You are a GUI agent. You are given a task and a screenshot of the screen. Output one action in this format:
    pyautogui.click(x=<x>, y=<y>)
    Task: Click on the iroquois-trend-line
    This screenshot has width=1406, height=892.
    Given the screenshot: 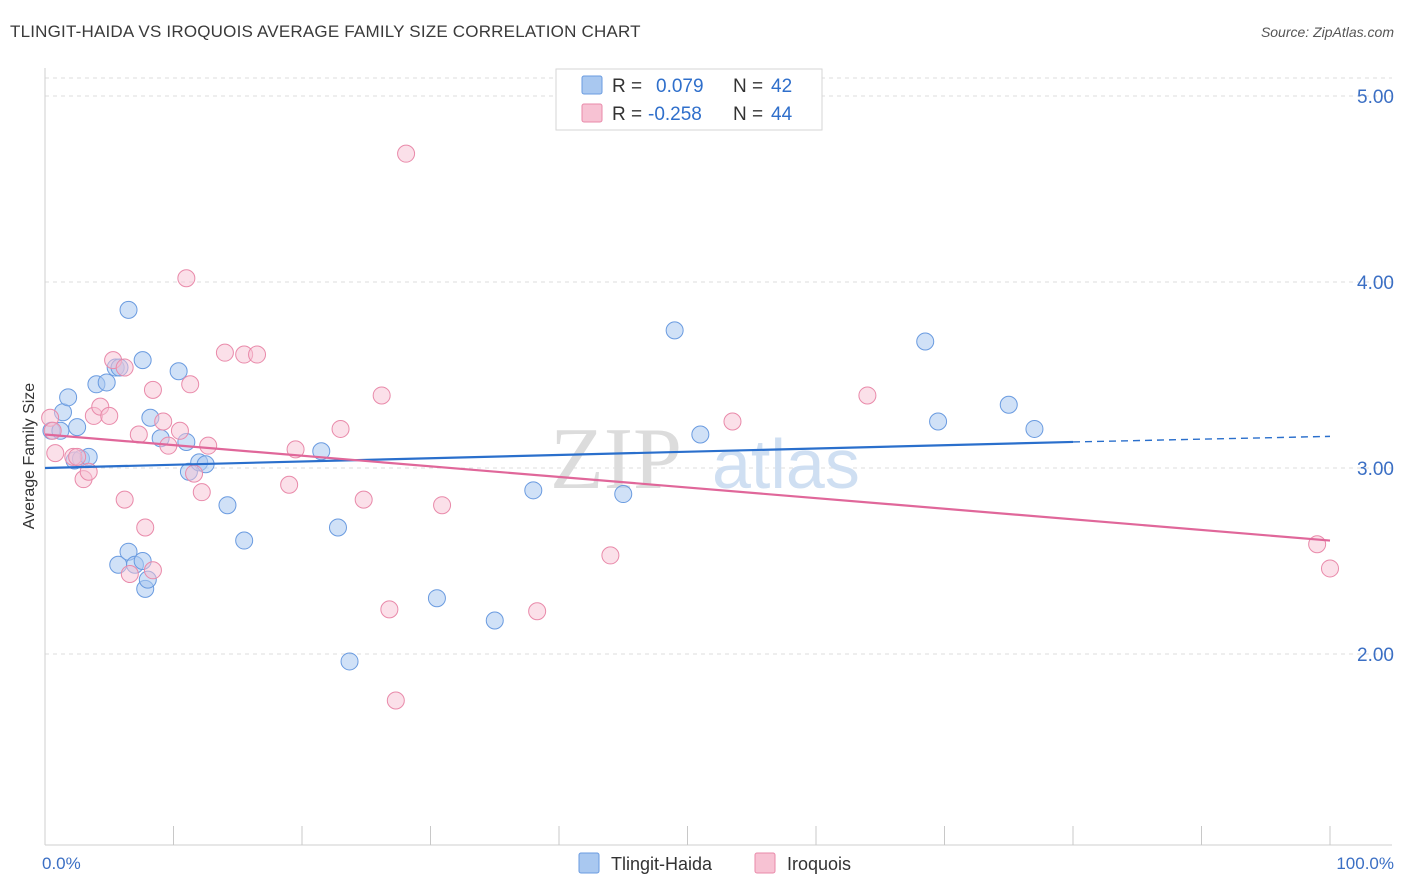 What is the action you would take?
    pyautogui.click(x=687, y=487)
    